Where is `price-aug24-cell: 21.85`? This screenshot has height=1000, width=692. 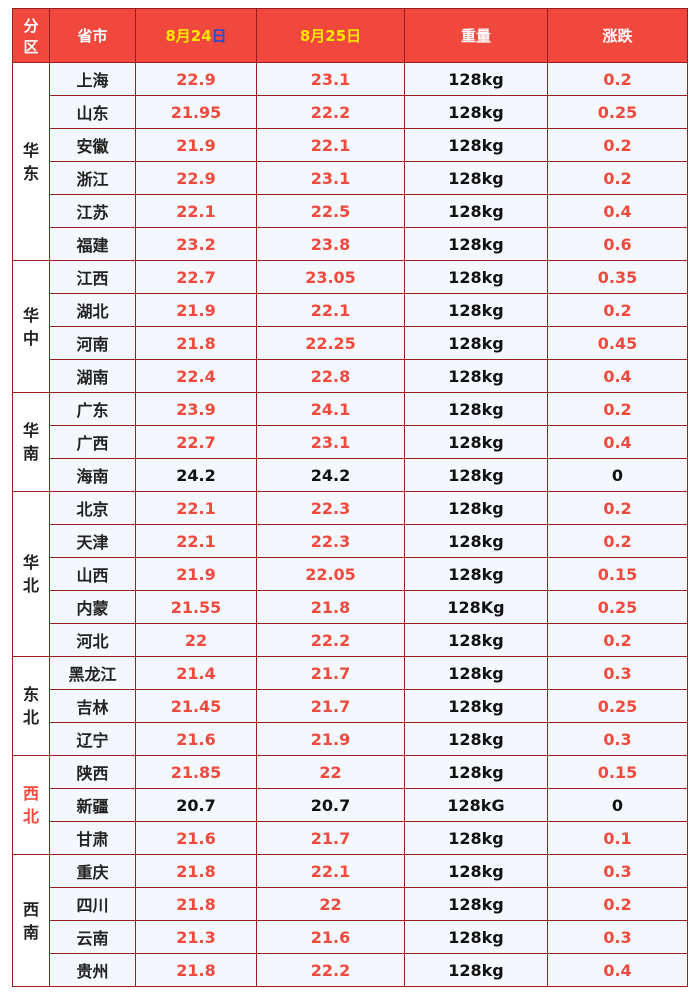 price-aug24-cell: 21.85 is located at coordinates (196, 772).